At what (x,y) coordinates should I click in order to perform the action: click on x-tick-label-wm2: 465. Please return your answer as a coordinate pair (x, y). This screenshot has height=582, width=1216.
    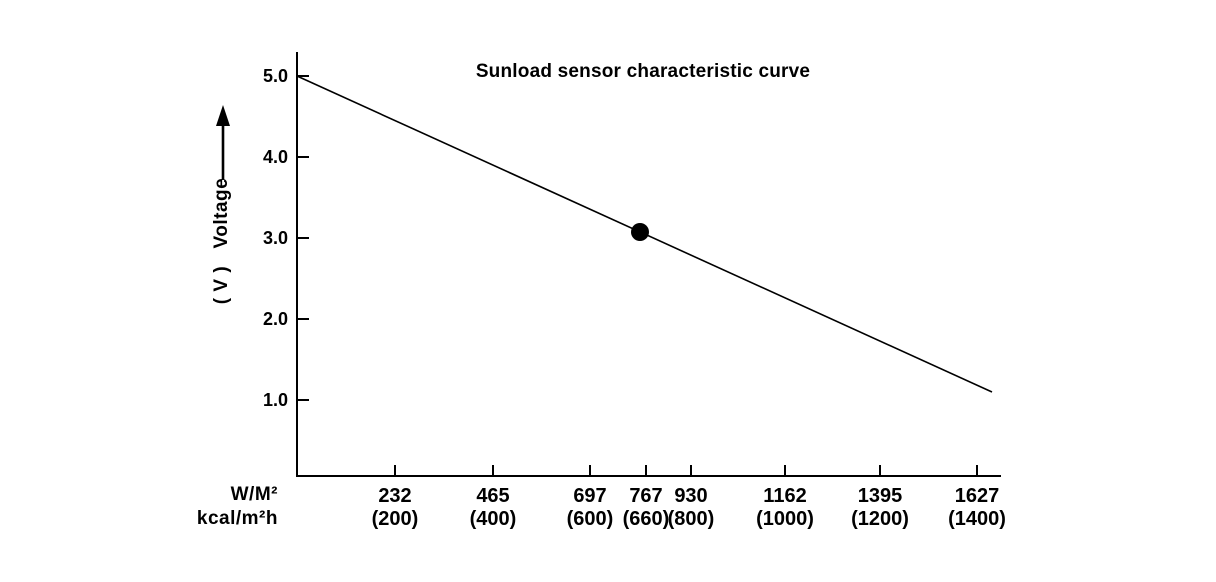
    Looking at the image, I should click on (493, 496).